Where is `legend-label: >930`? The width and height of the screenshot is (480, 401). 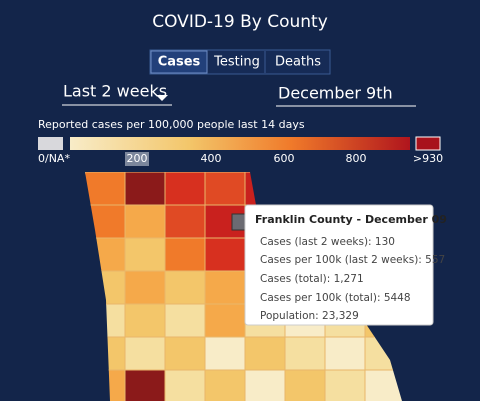
legend-label: >930 is located at coordinates (428, 158).